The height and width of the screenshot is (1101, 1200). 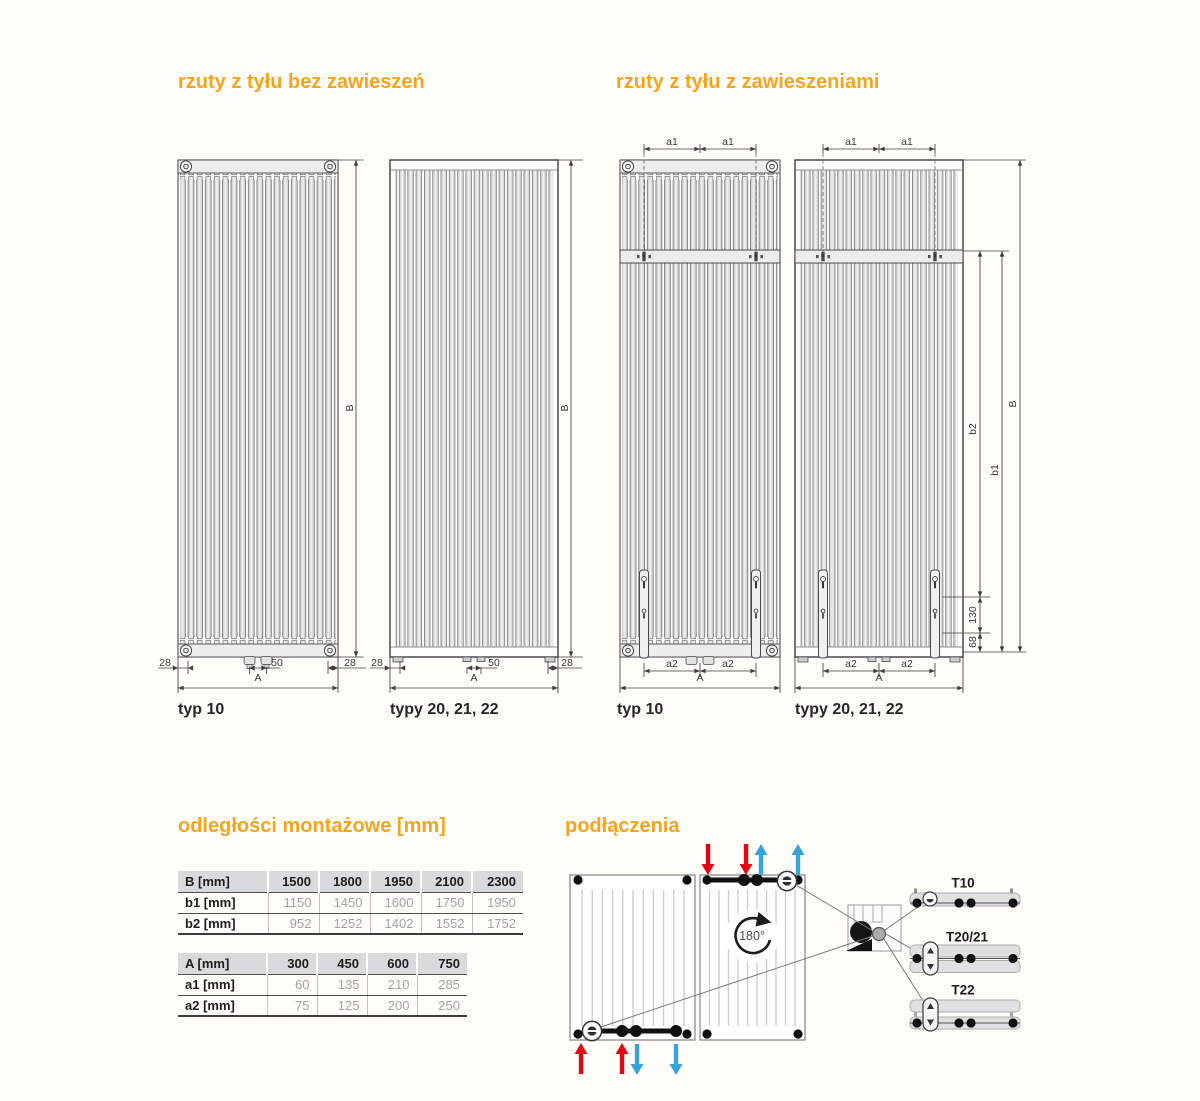 I want to click on valve-corner-detail, so click(x=874, y=928).